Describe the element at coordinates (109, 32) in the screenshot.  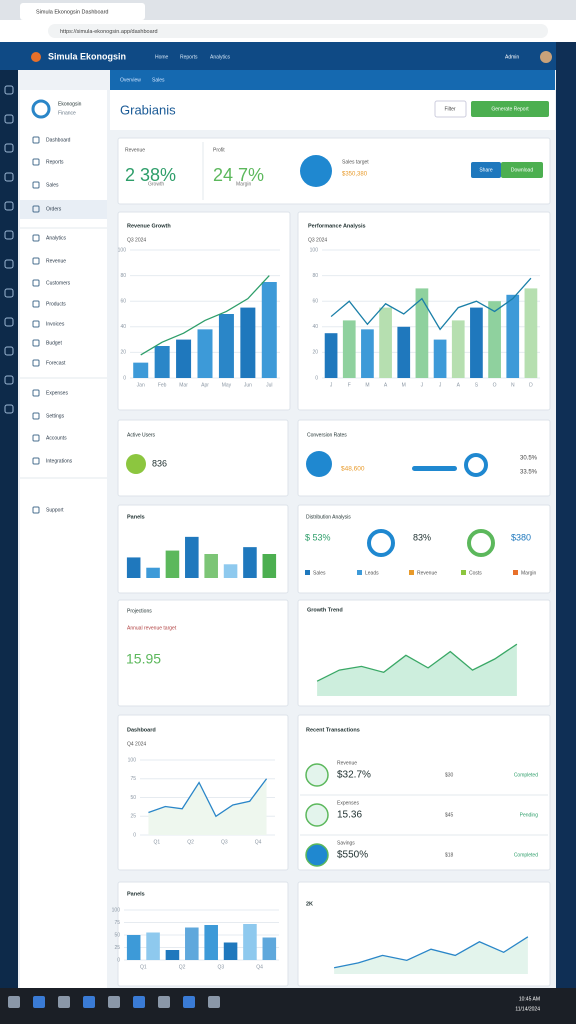
I see `url: https://simula-ekonogsin.app/dashboard` at that location.